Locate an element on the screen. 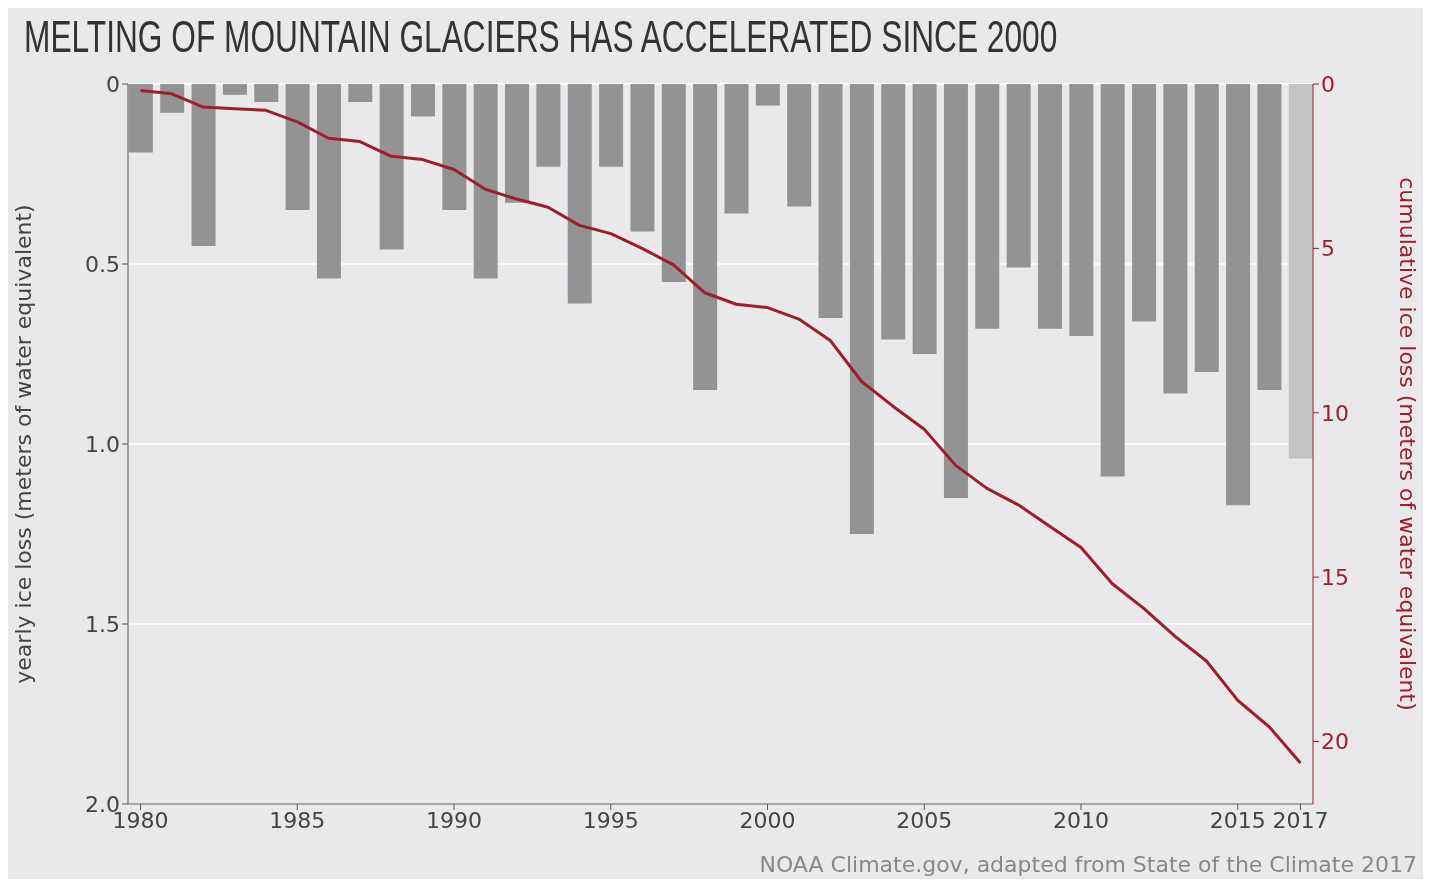 This screenshot has height=887, width=1431. y-tick-label: 0 is located at coordinates (113, 84).